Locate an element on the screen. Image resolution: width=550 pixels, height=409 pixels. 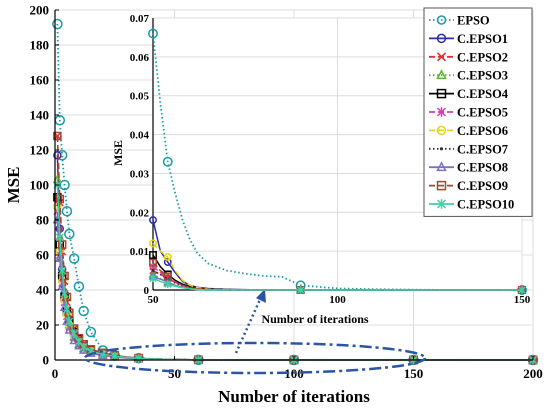
legend-label: C.EPSO4 is located at coordinates (483, 94).